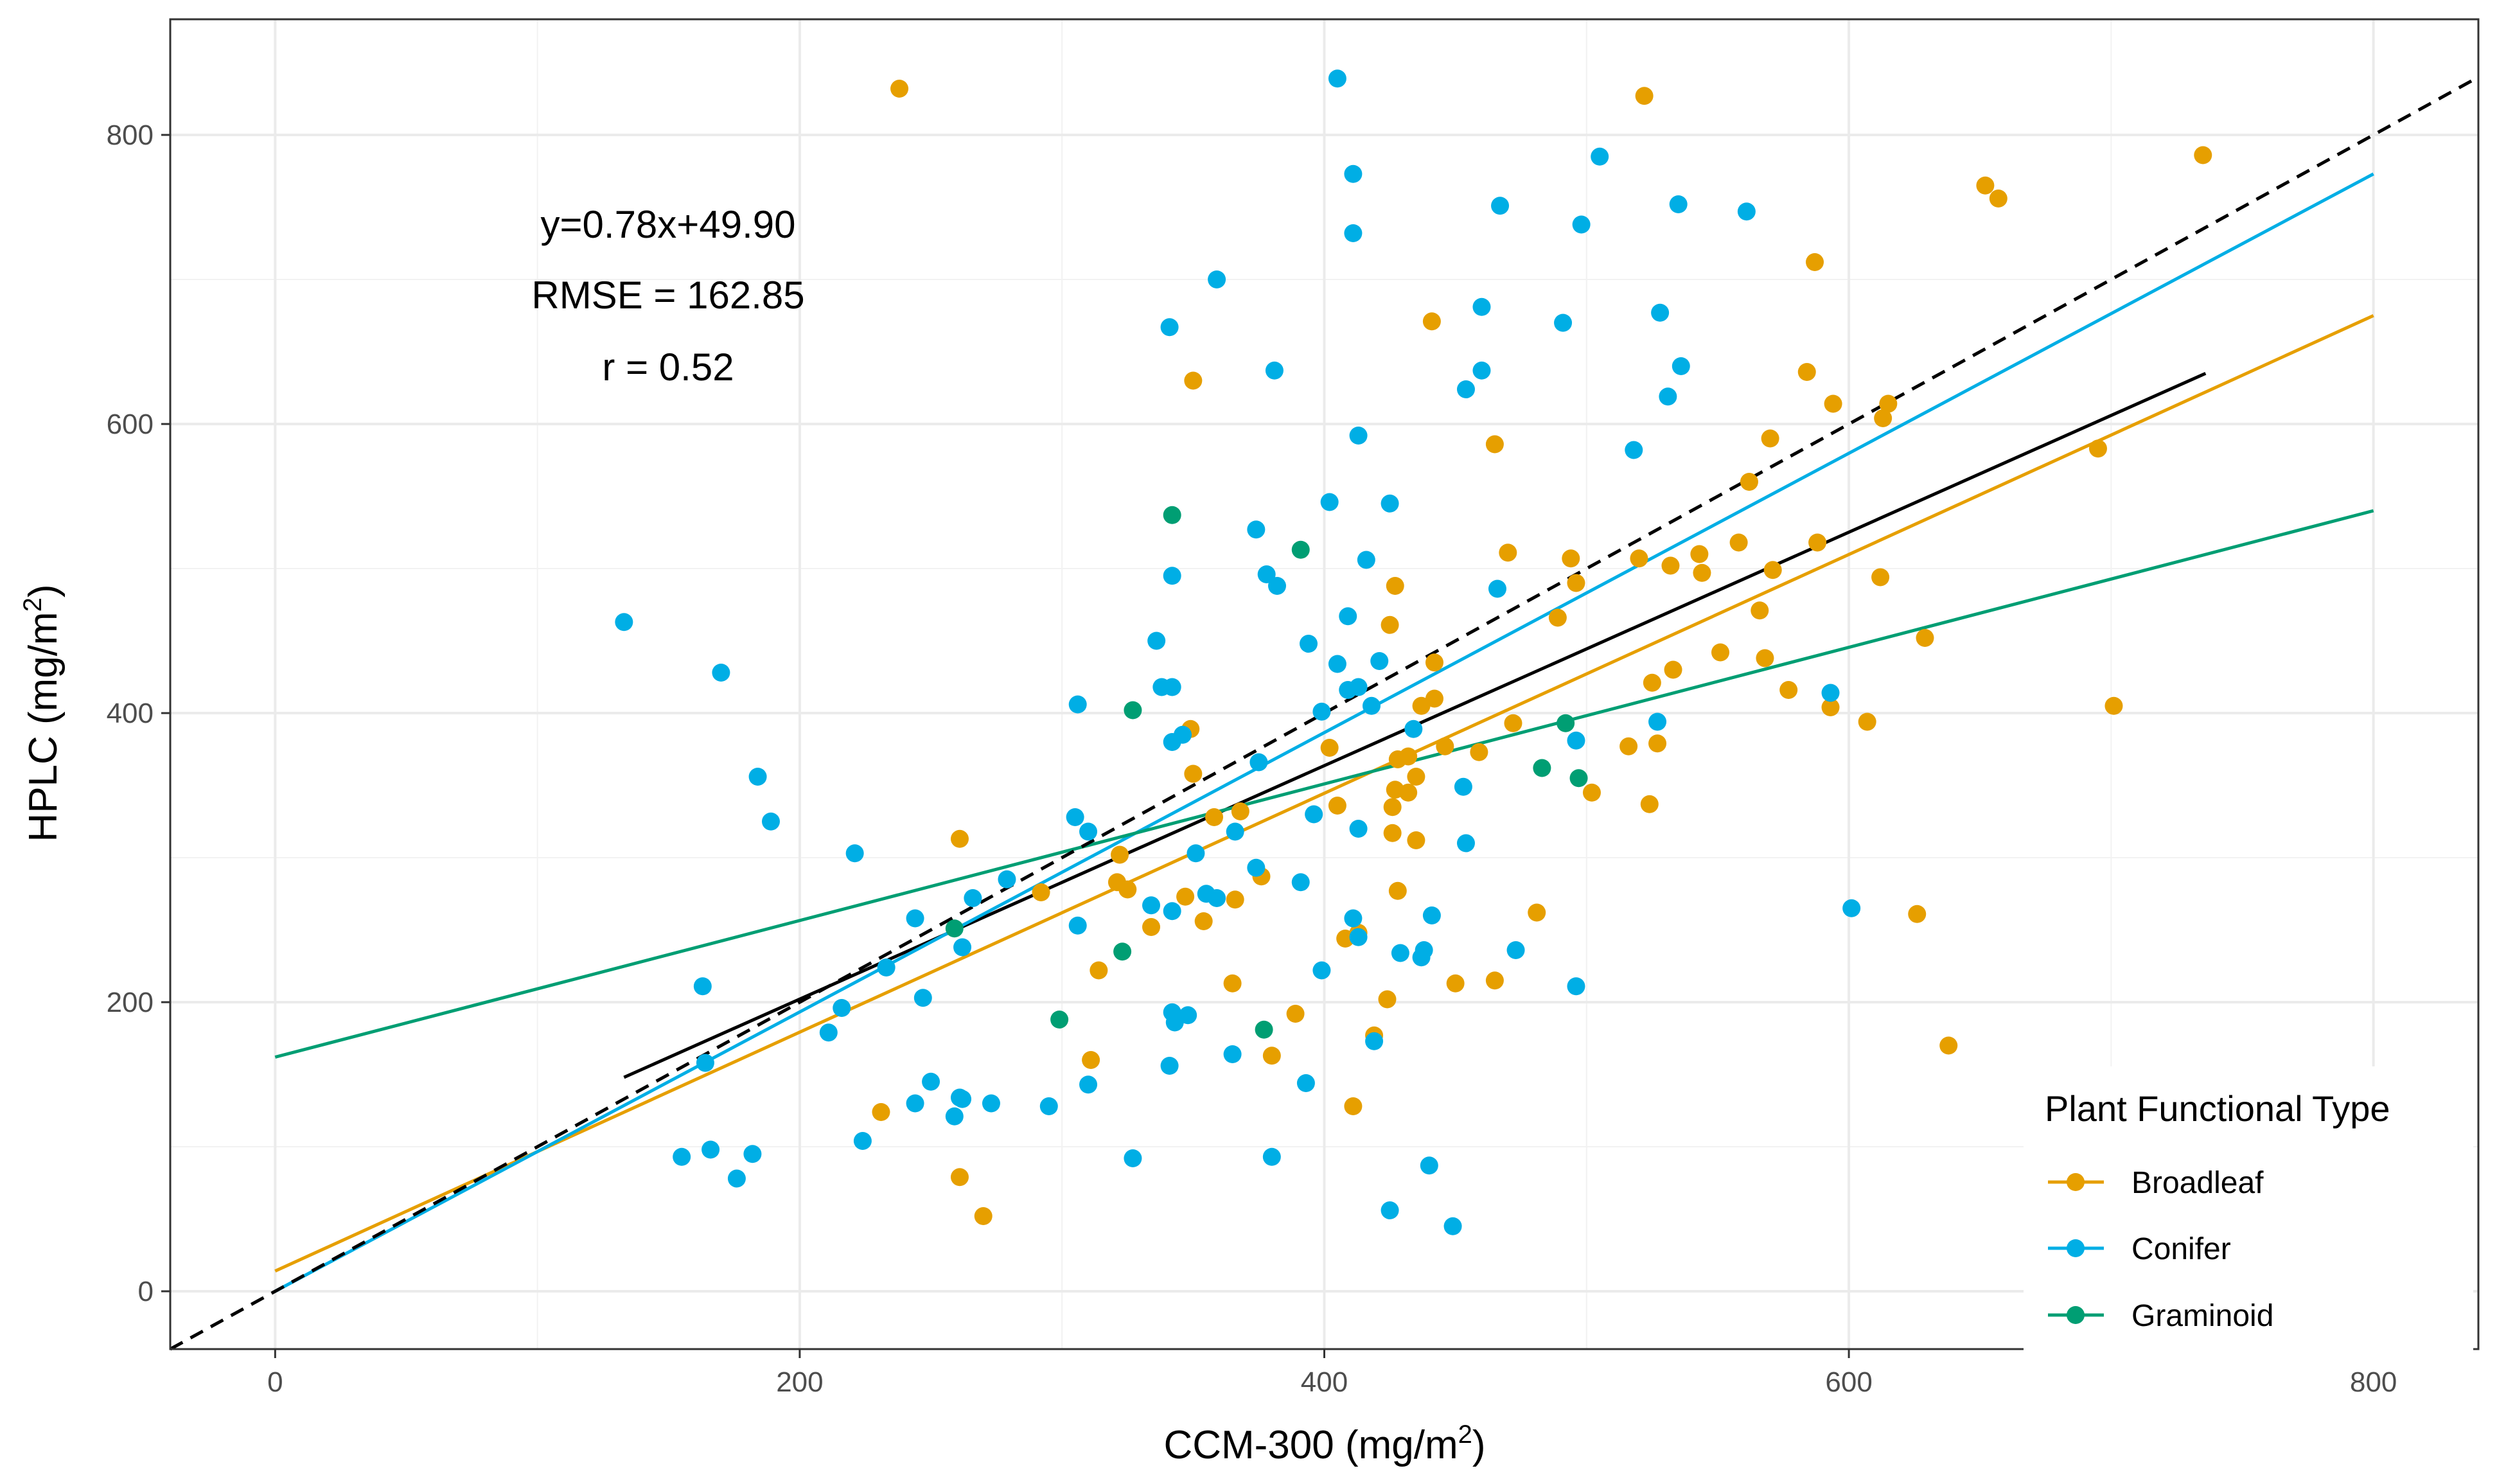 The image size is (2497, 1484). What do you see at coordinates (130, 713) in the screenshot?
I see `y-tick-label: 400` at bounding box center [130, 713].